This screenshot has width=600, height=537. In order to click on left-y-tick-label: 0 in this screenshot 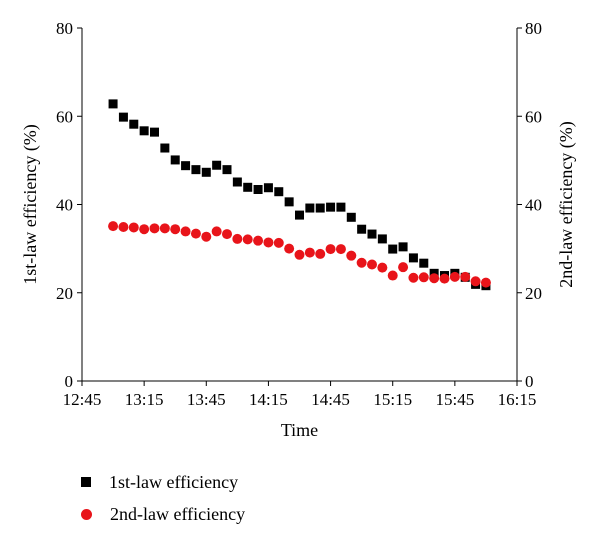, I will do `click(69, 381)`.